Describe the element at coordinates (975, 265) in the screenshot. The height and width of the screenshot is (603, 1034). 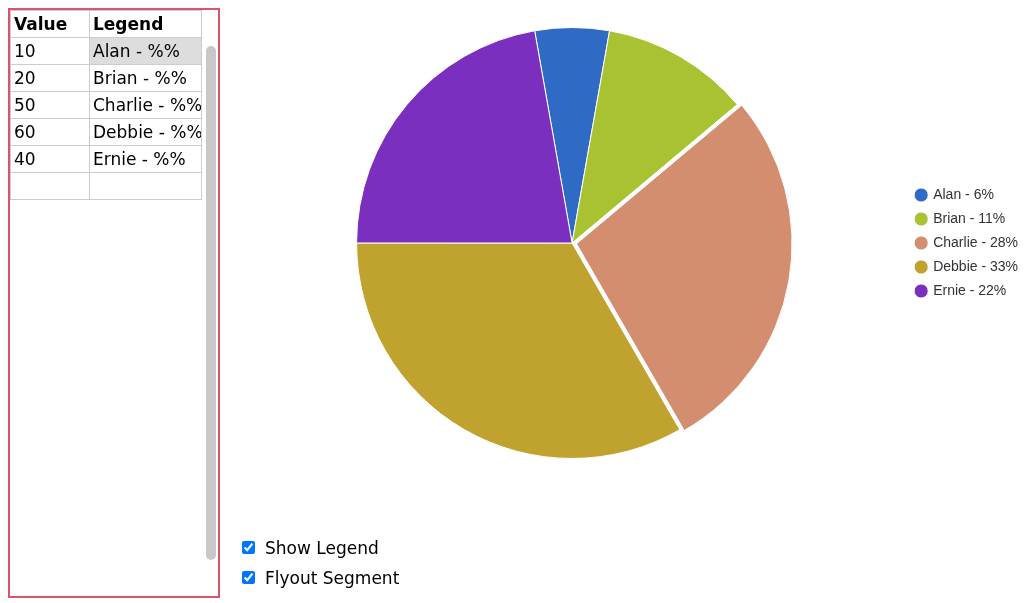
I see `legend-label: Debbie - 33%` at that location.